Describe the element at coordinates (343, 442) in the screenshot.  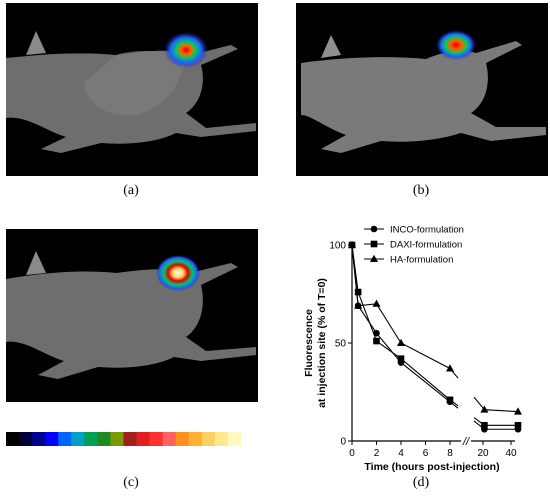
I see `y-tick-label: 0` at that location.